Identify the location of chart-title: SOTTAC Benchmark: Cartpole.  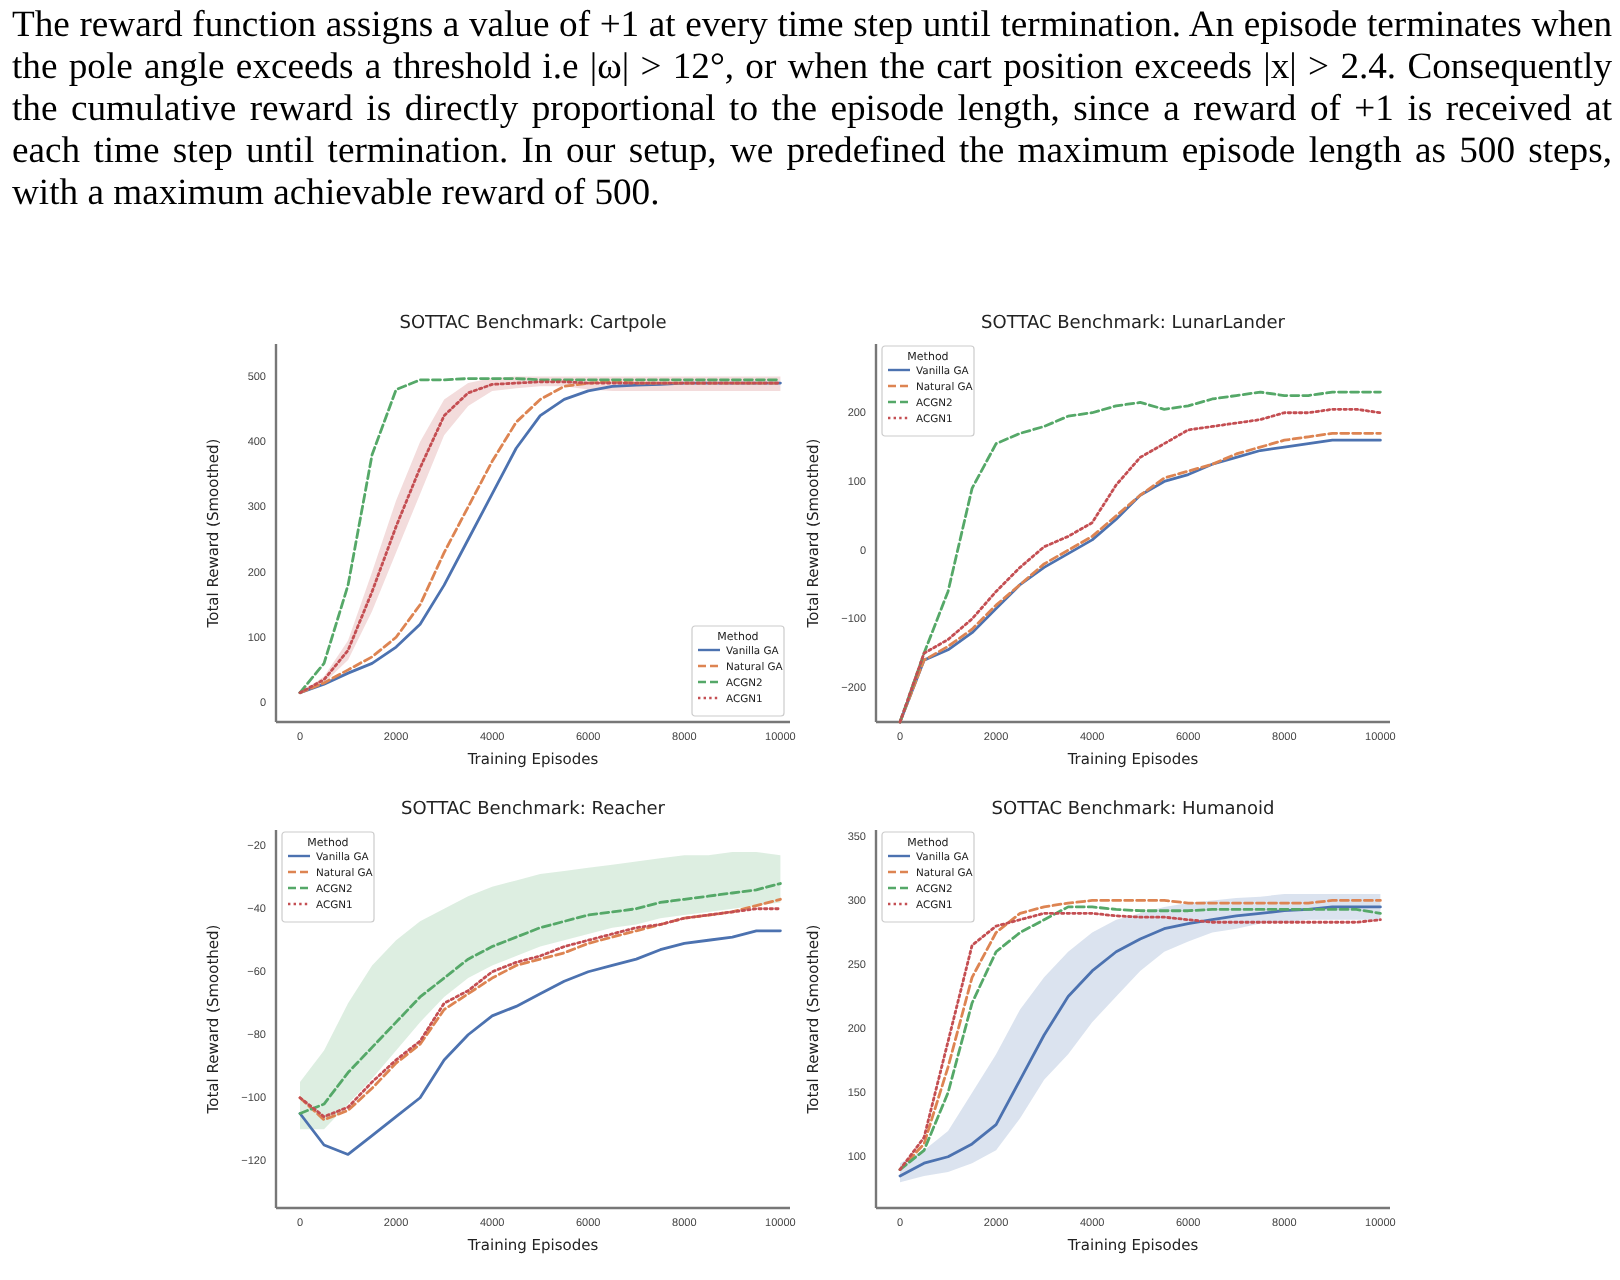
(533, 324).